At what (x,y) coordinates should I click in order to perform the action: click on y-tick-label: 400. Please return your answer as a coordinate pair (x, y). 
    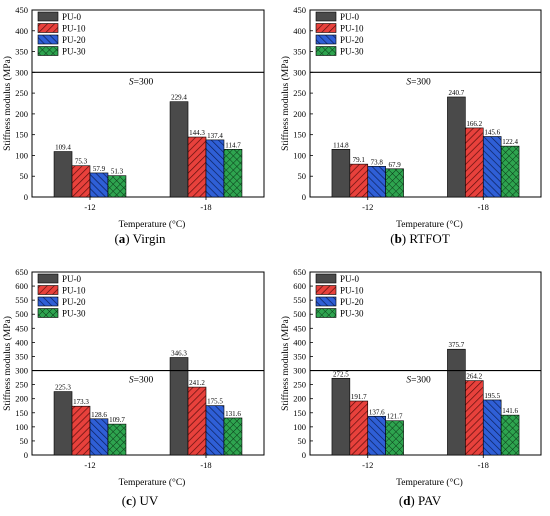
    Looking at the image, I should click on (21, 31).